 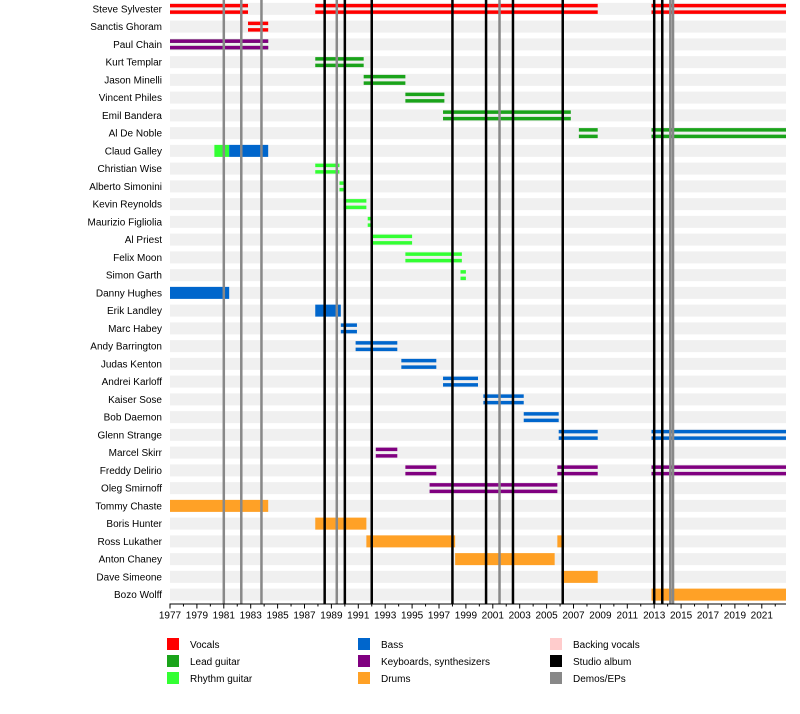 What do you see at coordinates (133, 63) in the screenshot?
I see `member-name: Kurt Templar` at bounding box center [133, 63].